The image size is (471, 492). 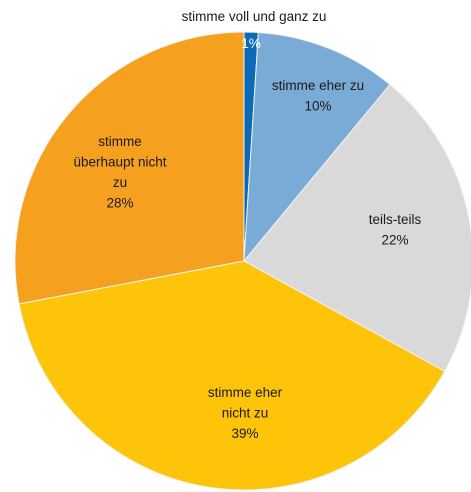 I want to click on slice-label-stimme-überhaupt-nicht-zu: stimme überhaupt nicht zu 28%, so click(x=119, y=172).